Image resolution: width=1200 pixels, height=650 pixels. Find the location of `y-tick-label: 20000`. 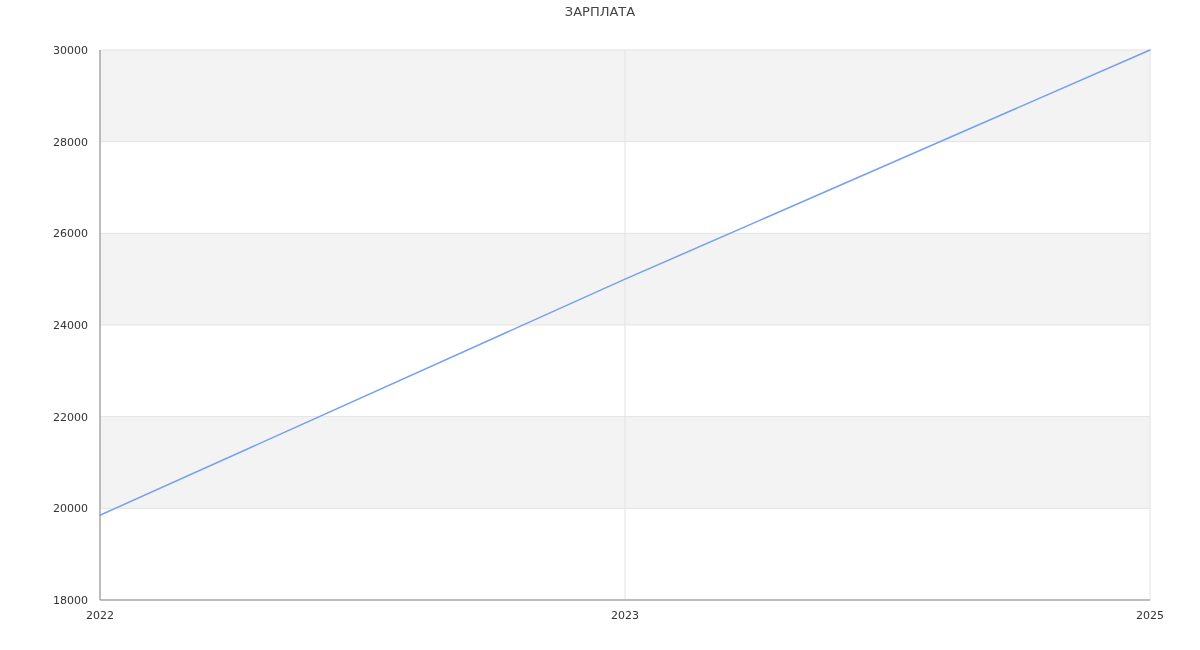

y-tick-label: 20000 is located at coordinates (70, 509).